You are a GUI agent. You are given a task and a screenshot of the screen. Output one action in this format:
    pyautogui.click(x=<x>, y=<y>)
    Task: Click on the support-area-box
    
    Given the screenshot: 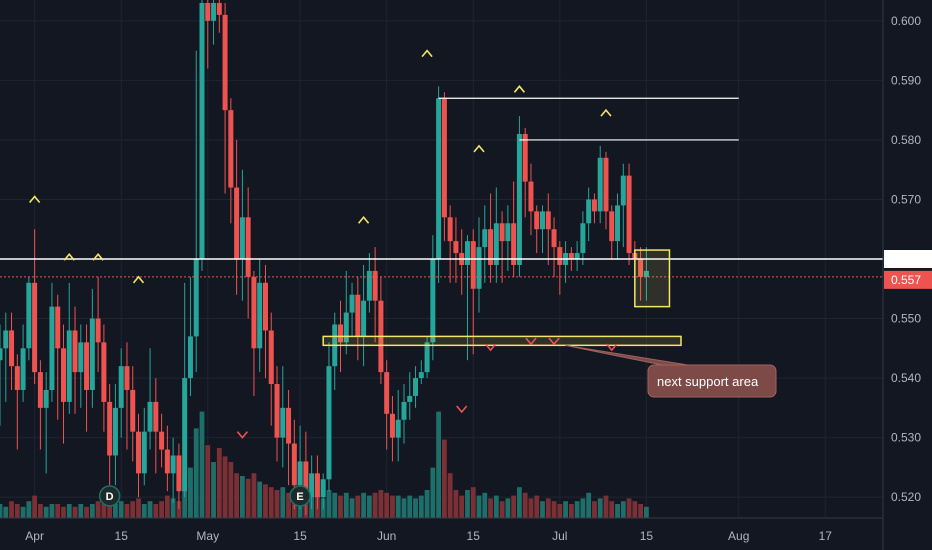 What is the action you would take?
    pyautogui.click(x=502, y=341)
    